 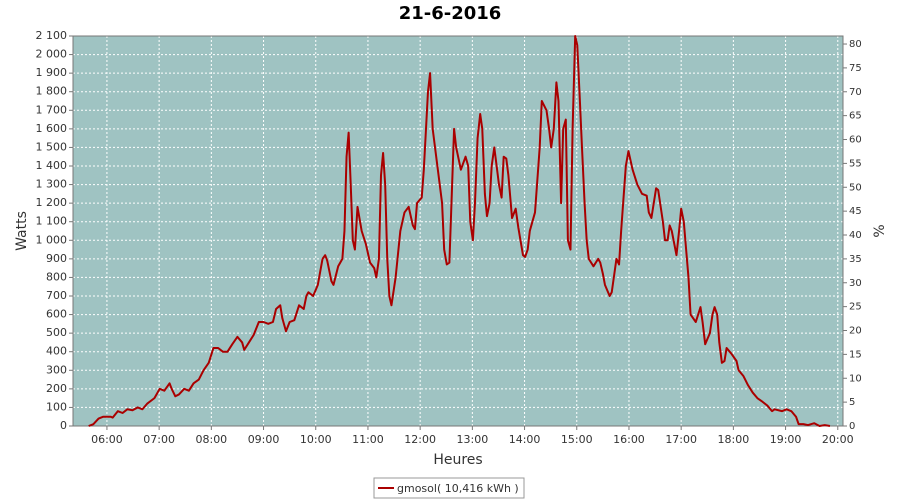 I want to click on y2-tick-label: 5, so click(x=852, y=402).